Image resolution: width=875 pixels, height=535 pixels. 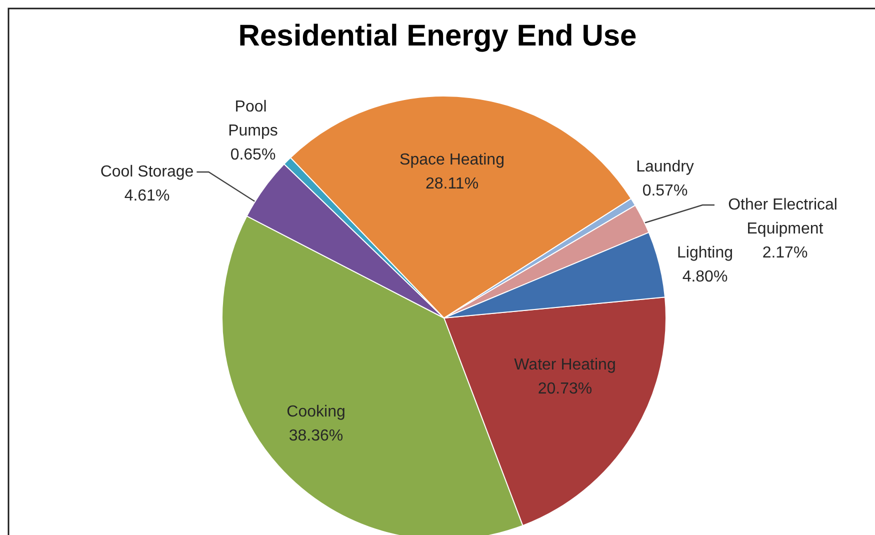 What do you see at coordinates (665, 167) in the screenshot?
I see `slice-label: Laundry` at bounding box center [665, 167].